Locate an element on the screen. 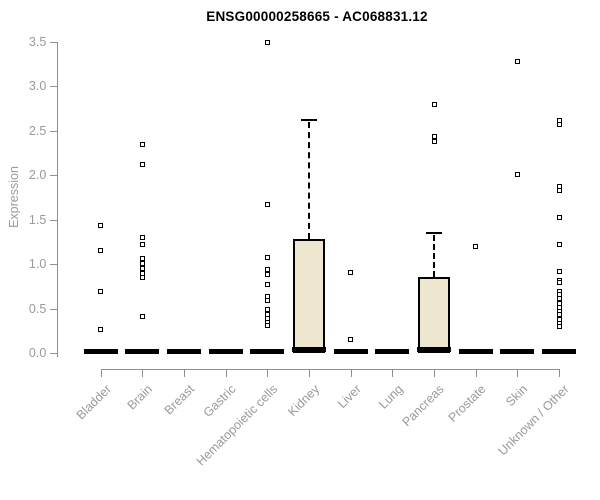  y-axis-line is located at coordinates (58, 199).